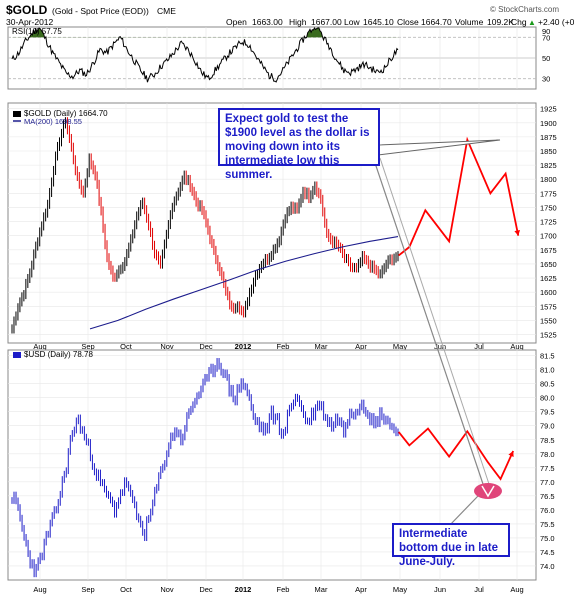  I want to click on usd-x-tick-label: Mar, so click(321, 589).